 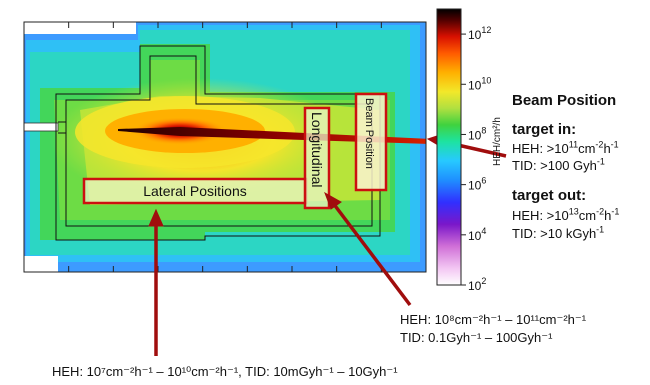 I want to click on colorbar-tick-label: 10², so click(x=477, y=284).